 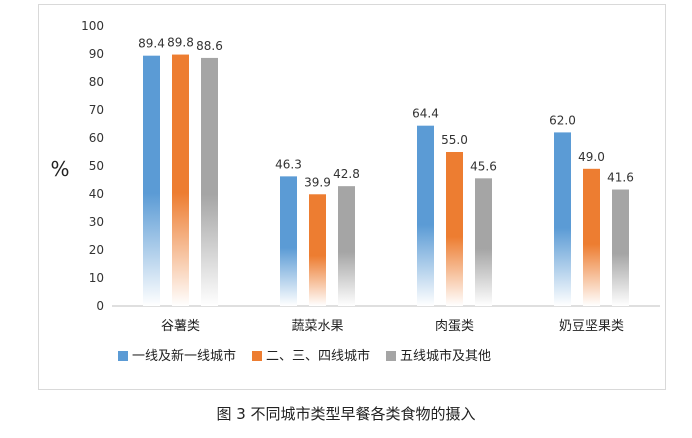 I want to click on y-tick-label: 100, so click(x=92, y=26).